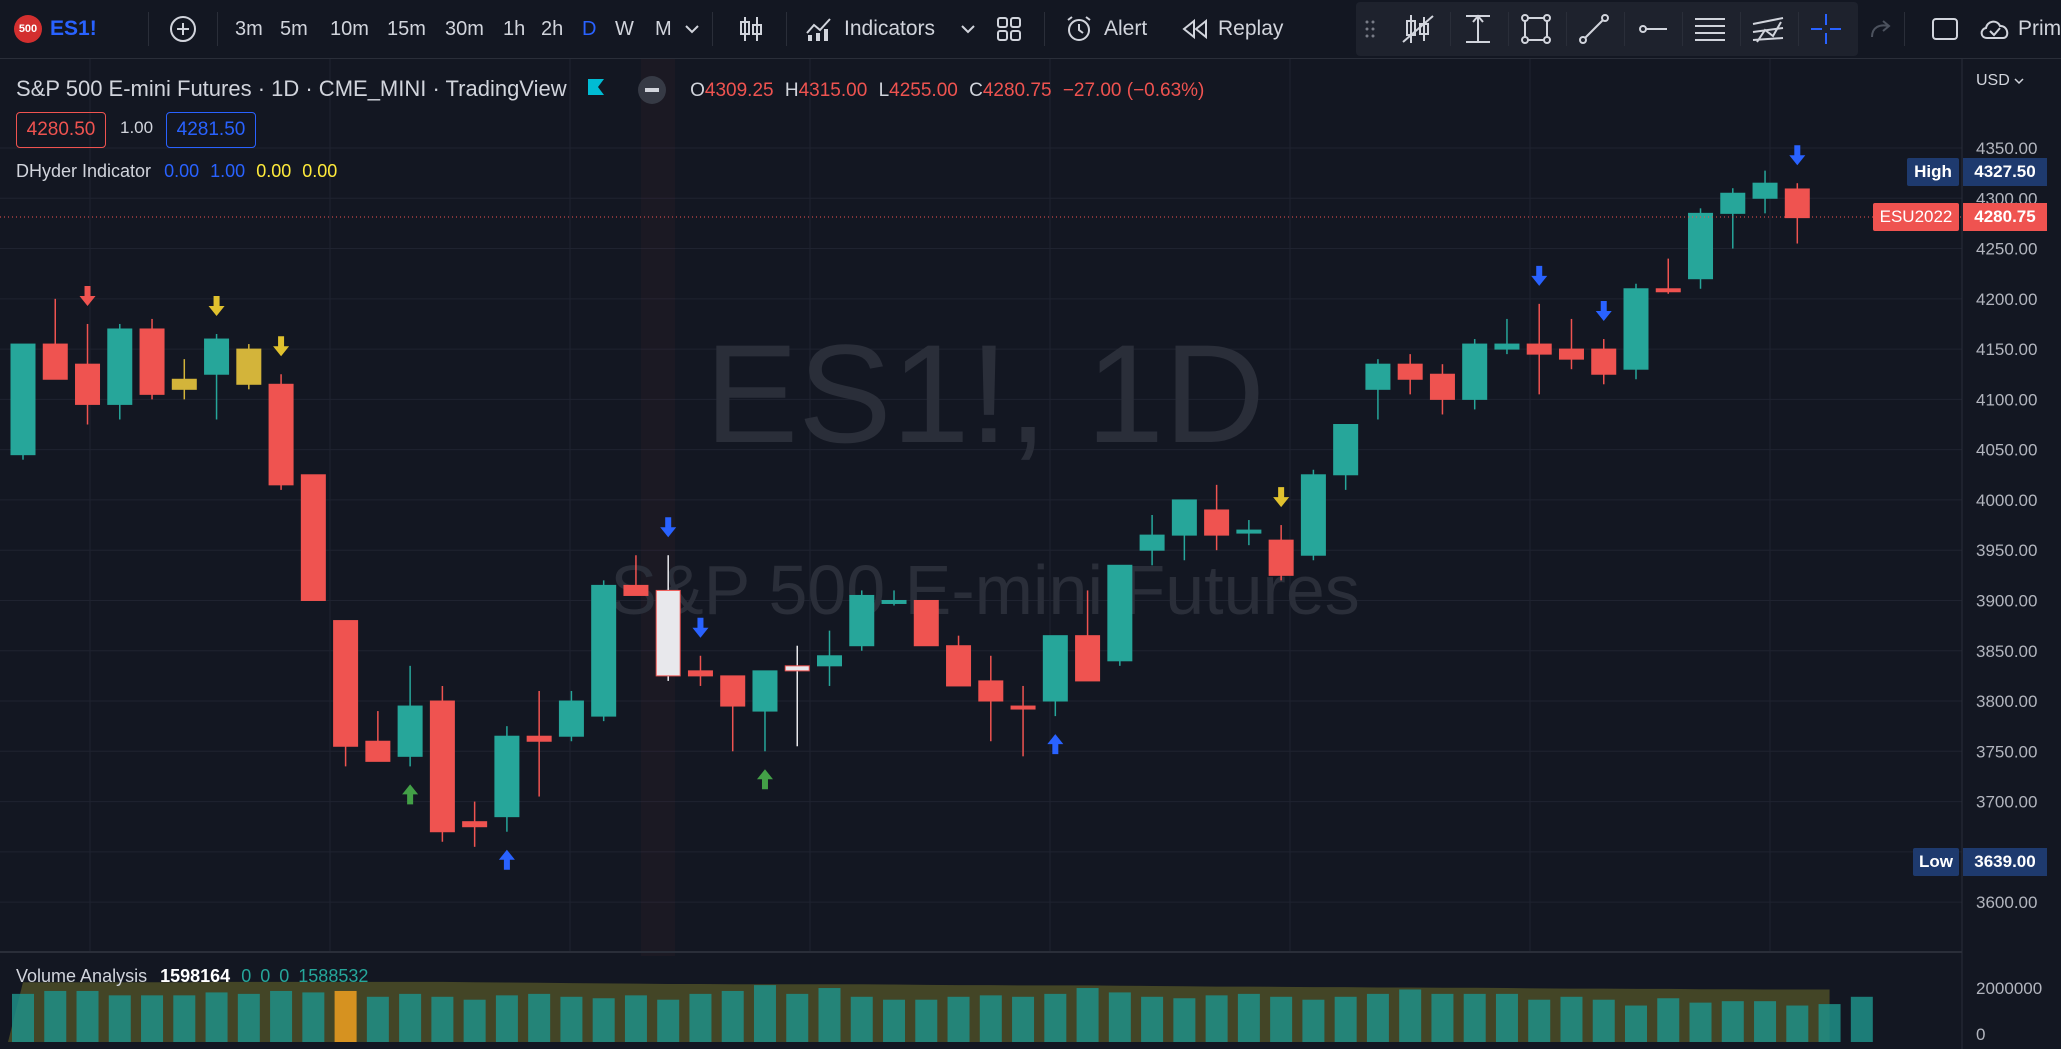 The image size is (2061, 1049). I want to click on interval-2h: 2h, so click(552, 28).